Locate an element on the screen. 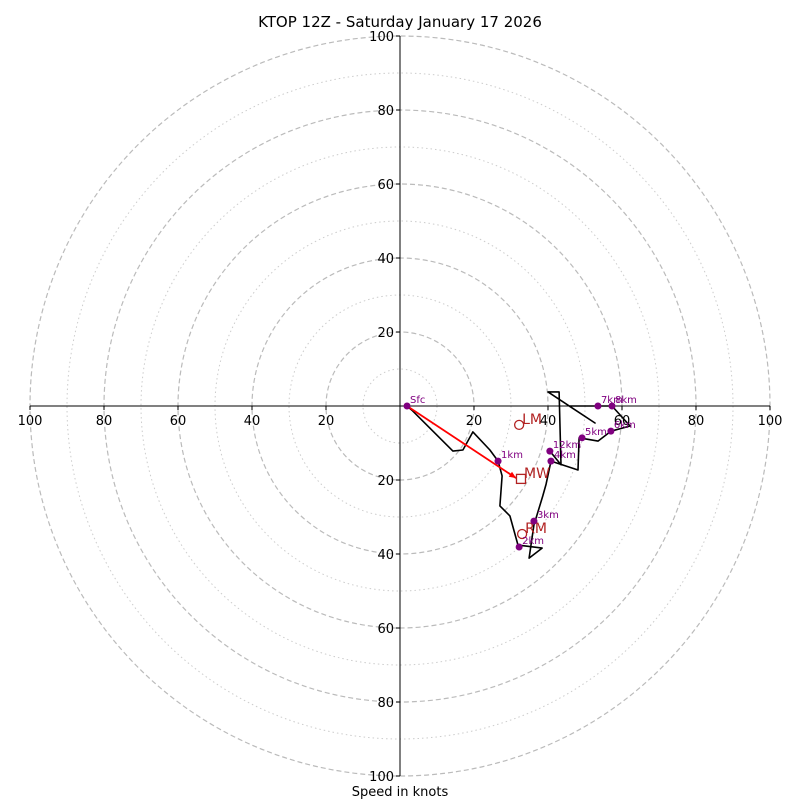 The height and width of the screenshot is (800, 800). height-marker-6km is located at coordinates (611, 431).